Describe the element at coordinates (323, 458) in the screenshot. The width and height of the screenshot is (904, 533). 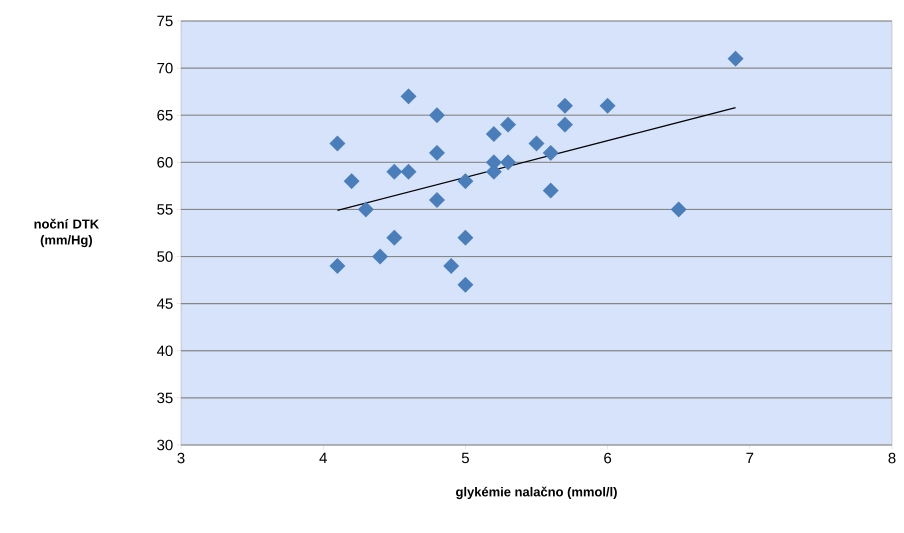
I see `x-tick-label: 4` at that location.